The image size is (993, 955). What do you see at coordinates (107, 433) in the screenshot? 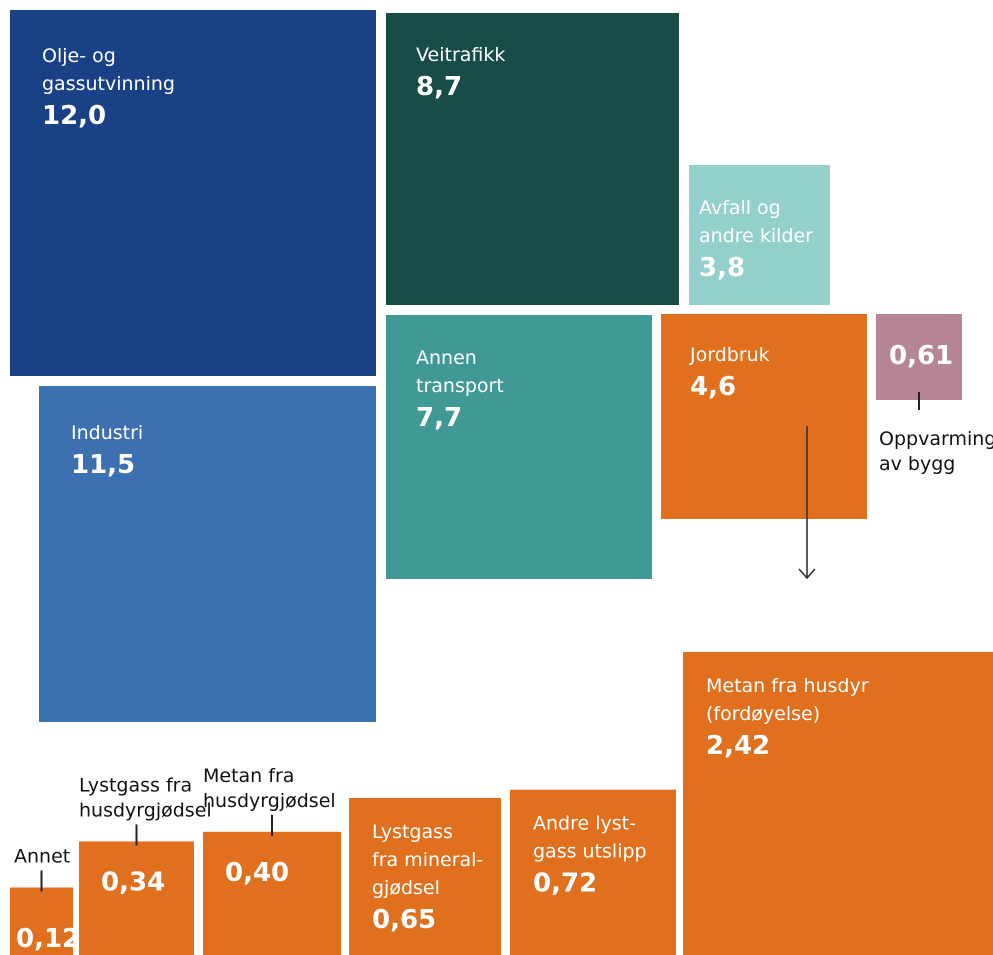
I see `treemap-label-industri: Industri` at bounding box center [107, 433].